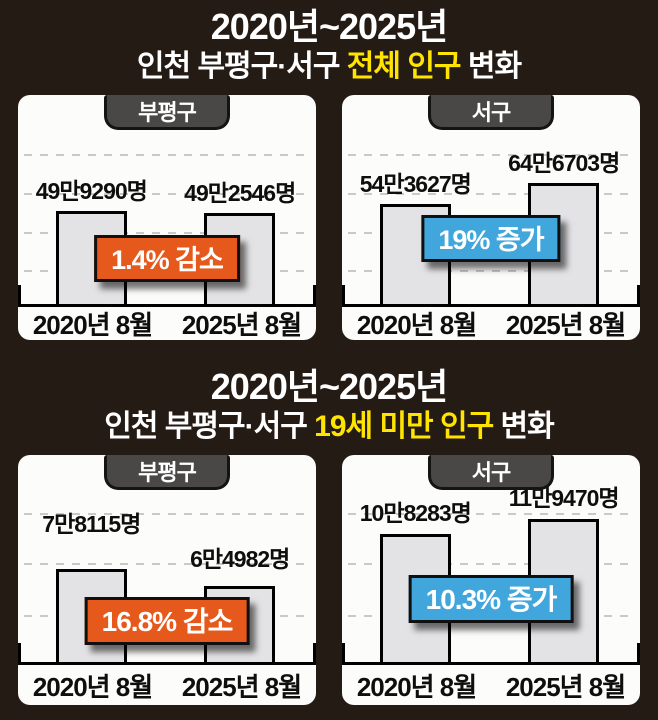 The height and width of the screenshot is (720, 658). What do you see at coordinates (240, 559) in the screenshot?
I see `bar-value-label: 6만4982명` at bounding box center [240, 559].